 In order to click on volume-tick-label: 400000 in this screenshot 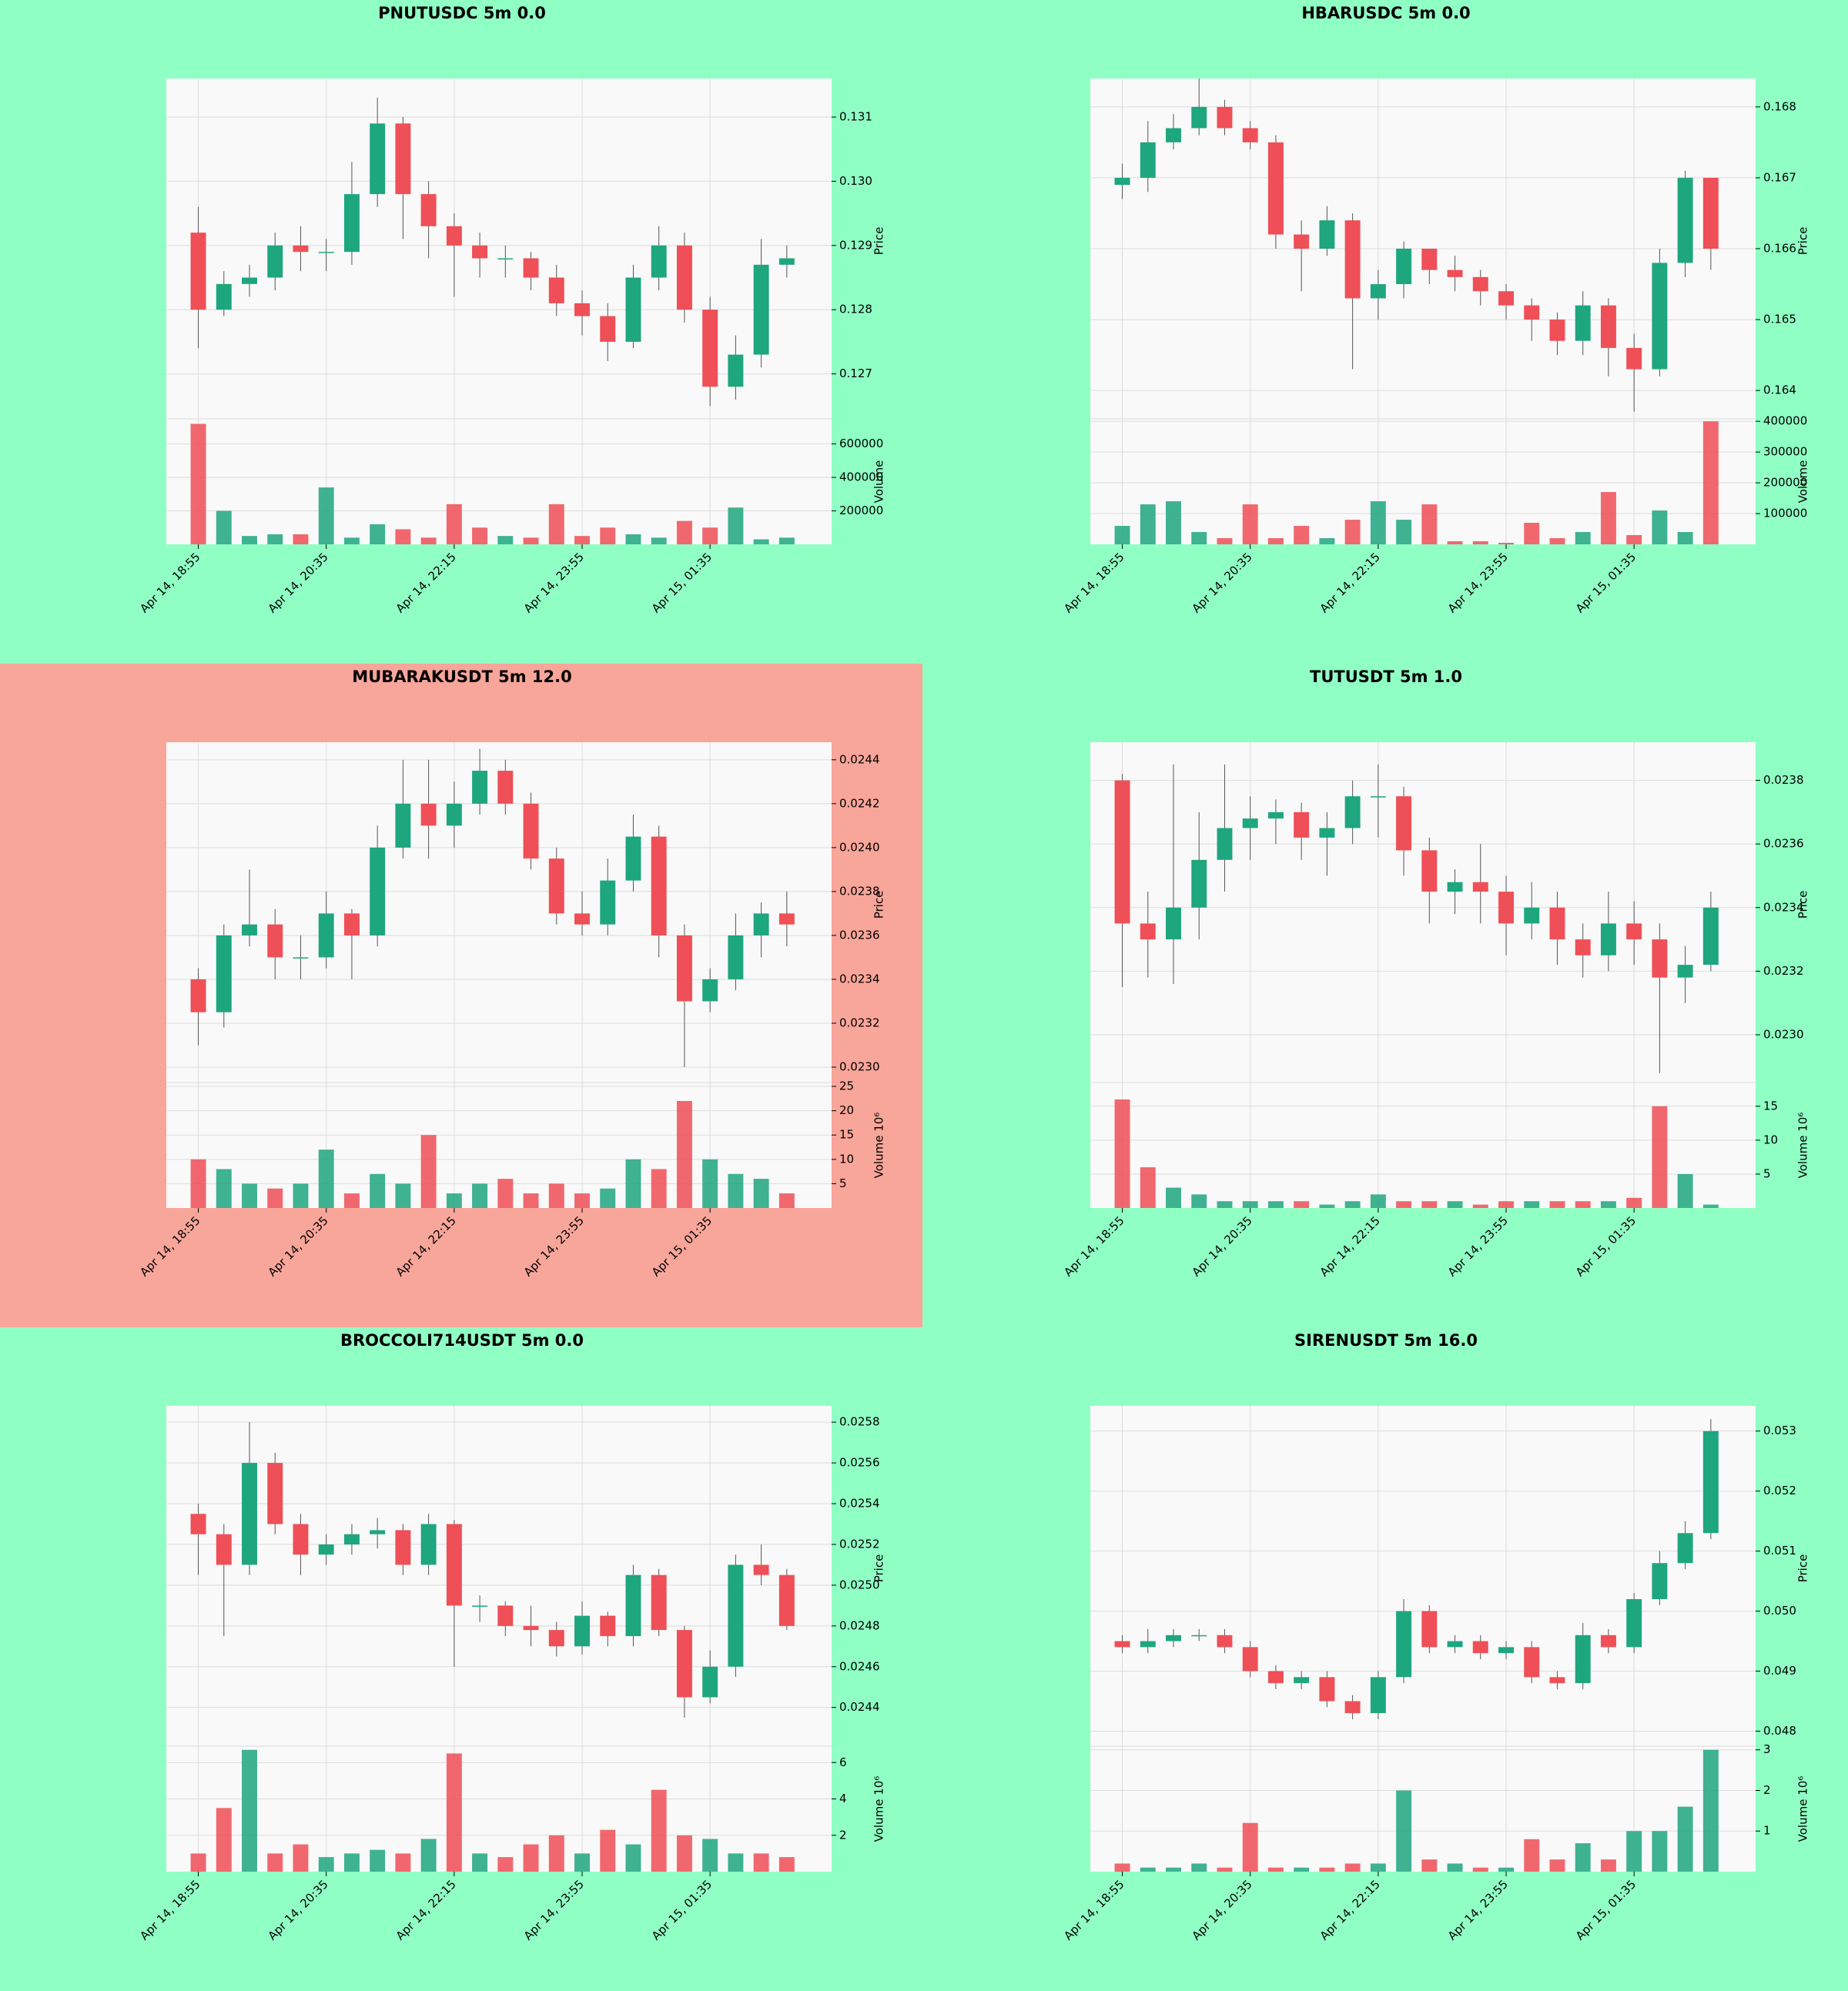, I will do `click(861, 477)`.